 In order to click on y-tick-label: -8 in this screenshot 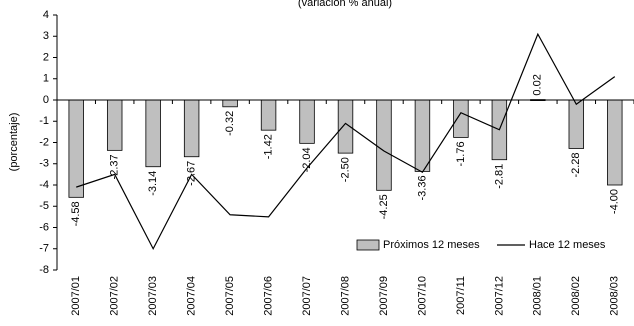, I will do `click(44, 270)`.